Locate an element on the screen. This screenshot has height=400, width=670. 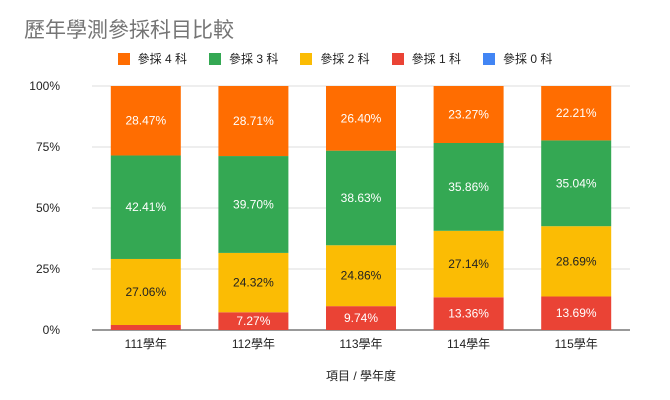
legend-item: 參採 2 科 is located at coordinates (335, 58).